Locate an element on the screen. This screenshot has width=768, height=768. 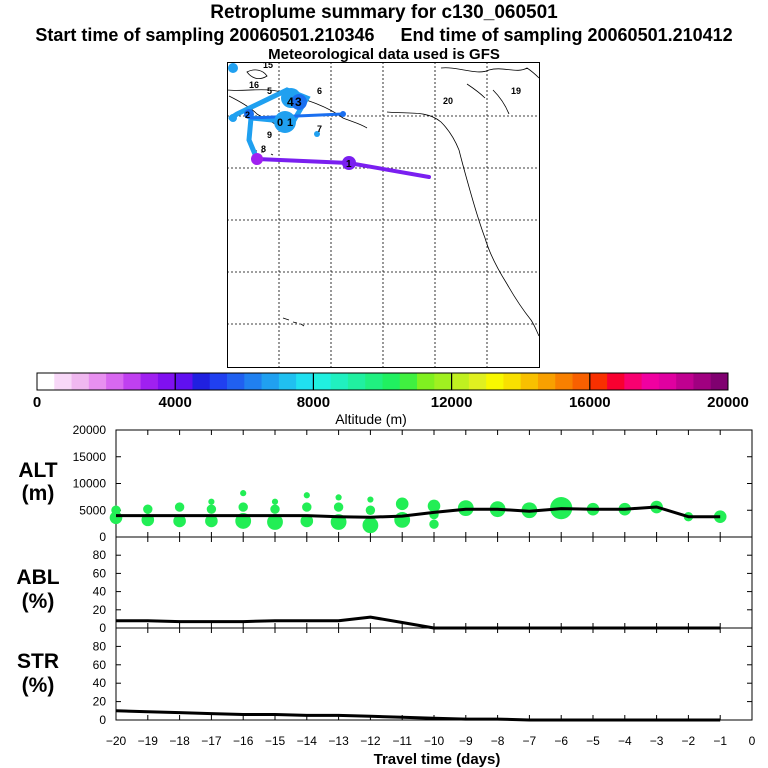
colorbar-tick-label: 12000 is located at coordinates (452, 402).